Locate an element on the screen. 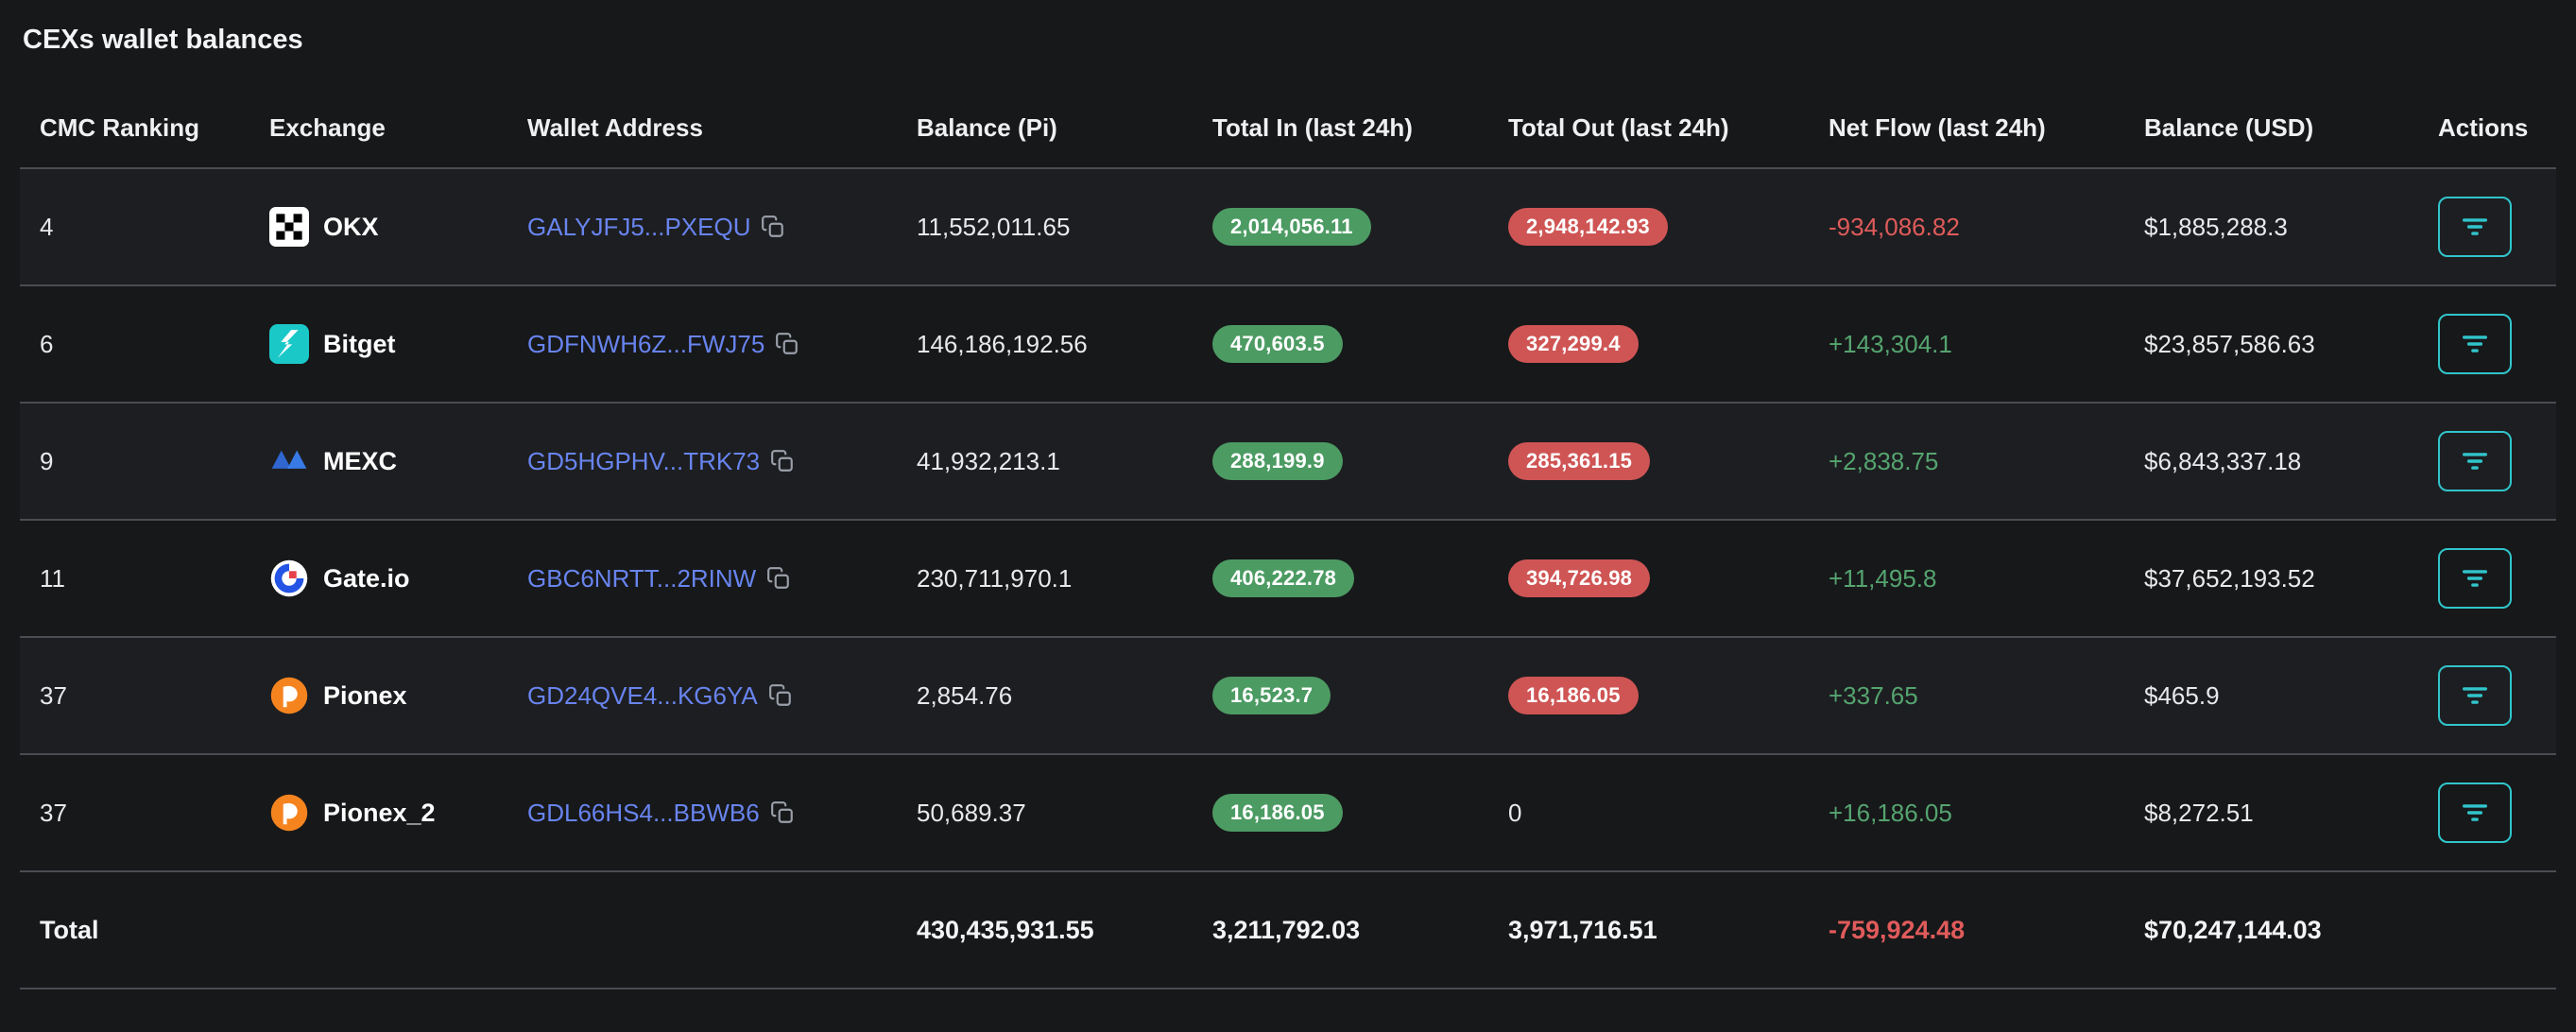 The height and width of the screenshot is (1032, 2576). total-in-cell: 288,199.9 is located at coordinates (1360, 461).